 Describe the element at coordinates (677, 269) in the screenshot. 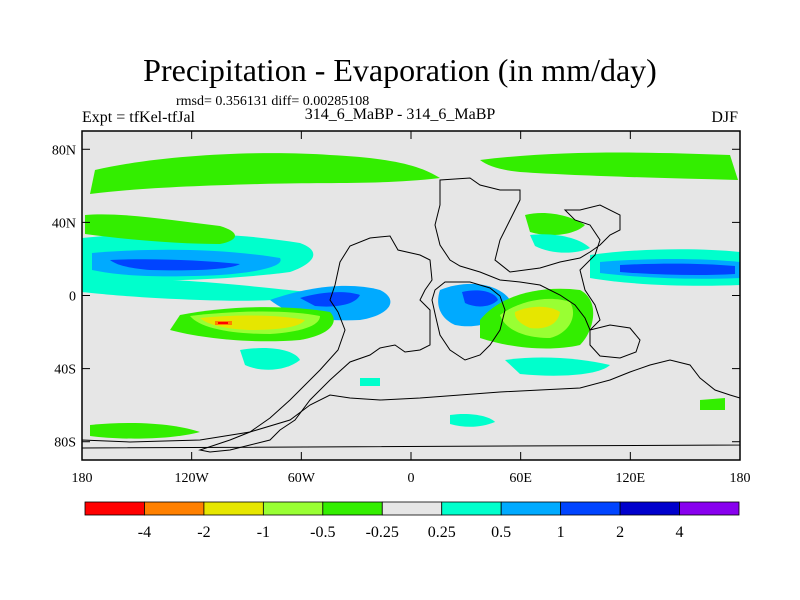

I see `contour-darkblue-east` at that location.